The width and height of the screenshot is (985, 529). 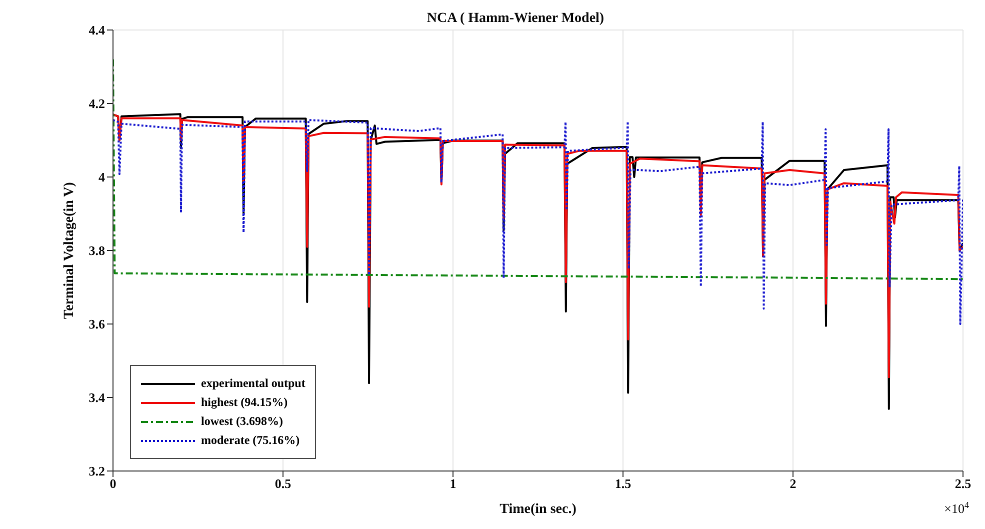 I want to click on x-tick-label: 2, so click(x=793, y=484).